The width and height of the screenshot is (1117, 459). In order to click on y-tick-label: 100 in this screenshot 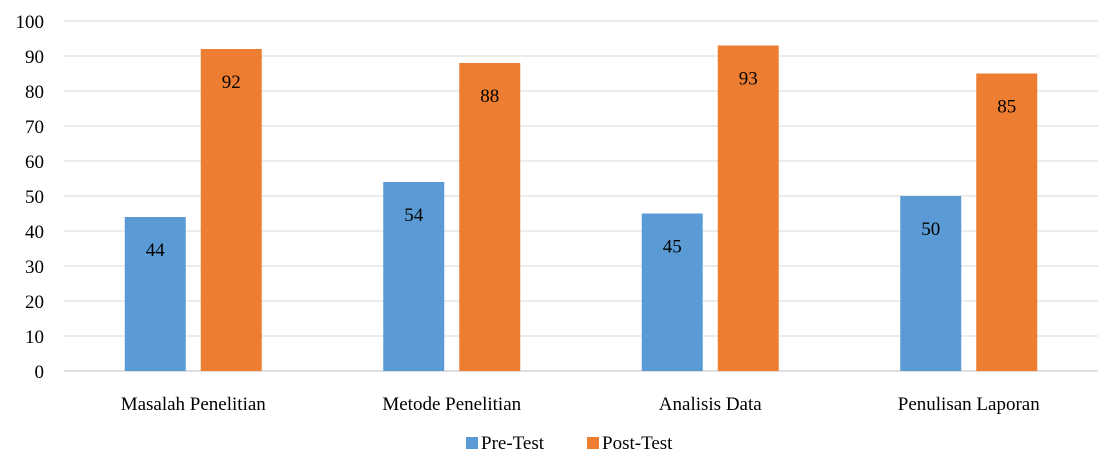, I will do `click(30, 22)`.